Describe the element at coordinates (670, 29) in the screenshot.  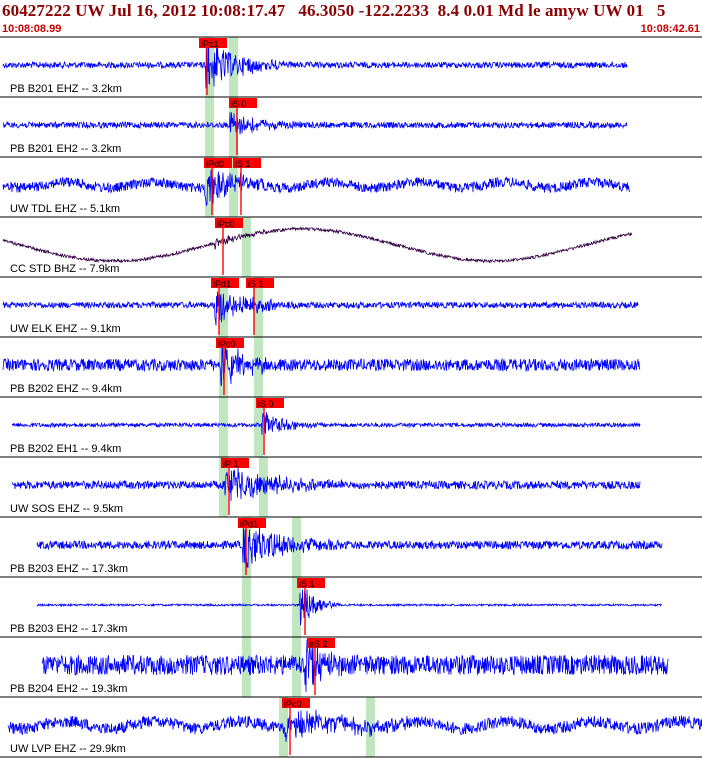
I see `end-time: 10:08:42.61` at that location.